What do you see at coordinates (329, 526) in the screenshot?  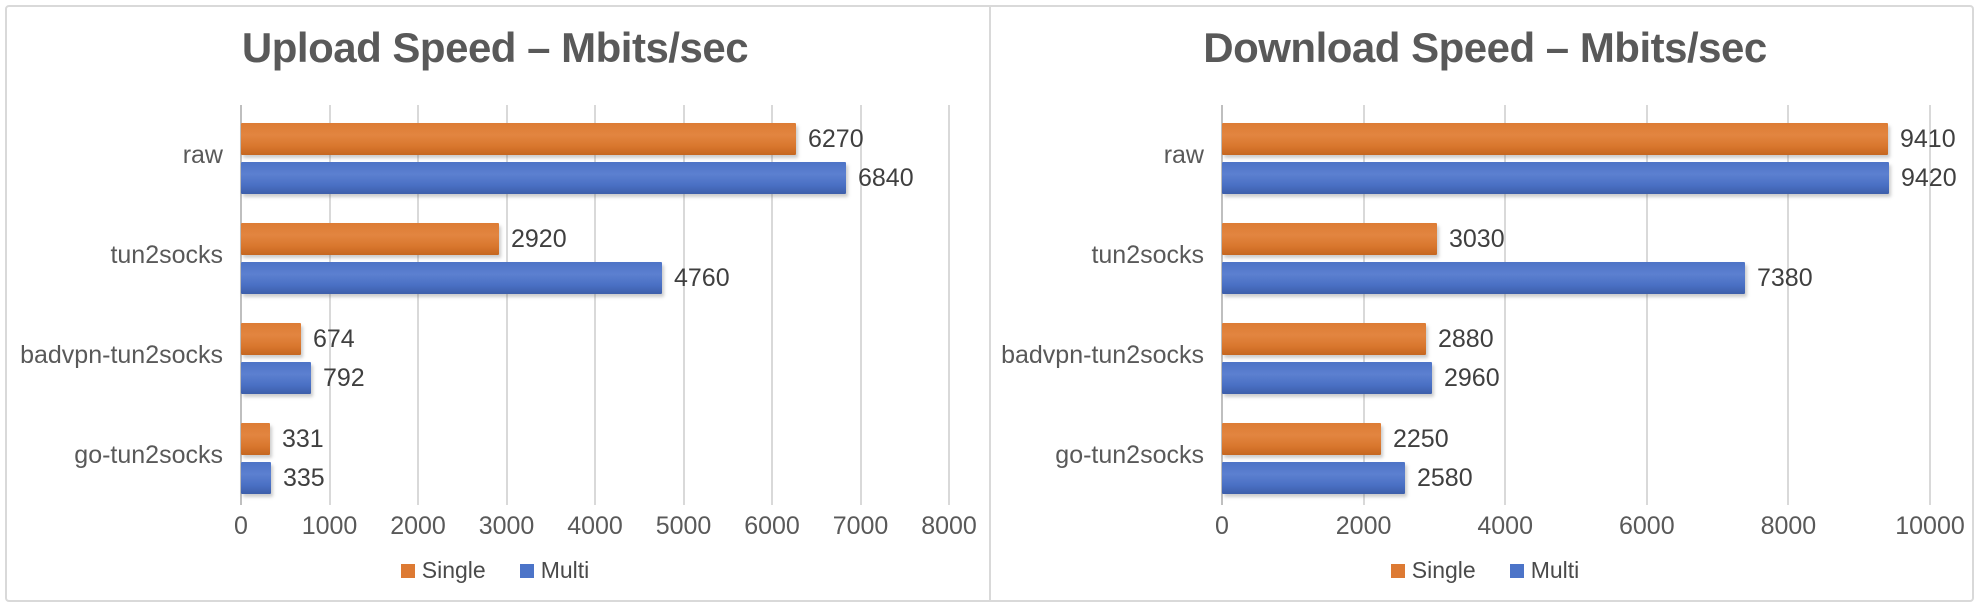 I see `axis-tick-label: 1000` at bounding box center [329, 526].